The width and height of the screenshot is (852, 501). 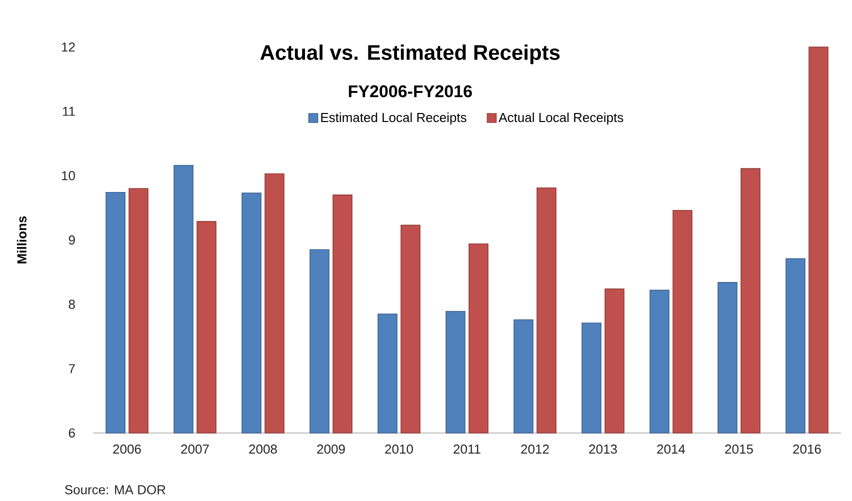 What do you see at coordinates (115, 489) in the screenshot?
I see `source-note: Source: MA DOR` at bounding box center [115, 489].